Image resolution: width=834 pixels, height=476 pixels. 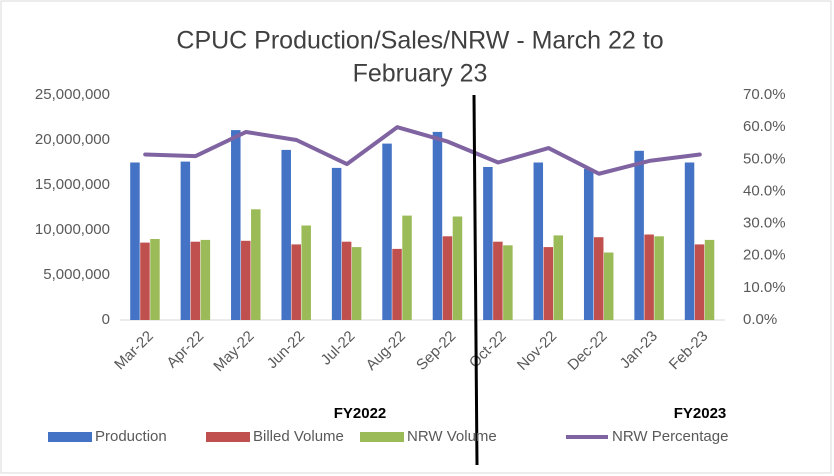 I want to click on y2-tick-label: 60.0%, so click(x=764, y=126).